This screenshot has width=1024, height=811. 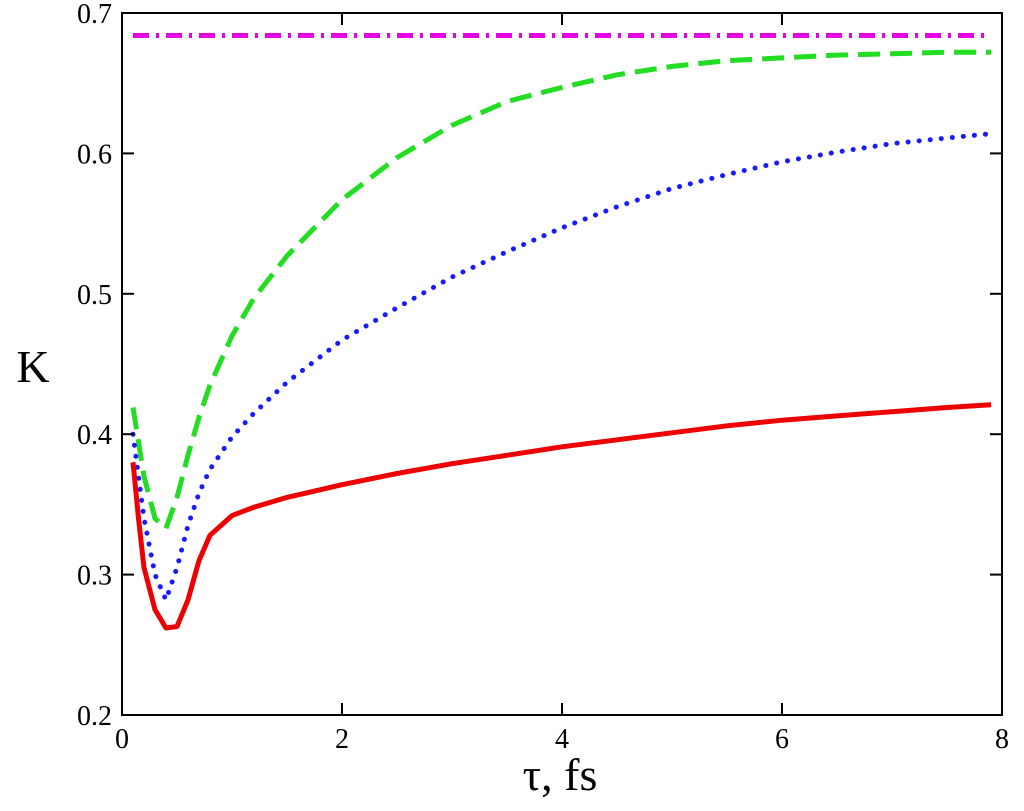 What do you see at coordinates (94, 15) in the screenshot?
I see `y-tick-label: 0.7` at bounding box center [94, 15].